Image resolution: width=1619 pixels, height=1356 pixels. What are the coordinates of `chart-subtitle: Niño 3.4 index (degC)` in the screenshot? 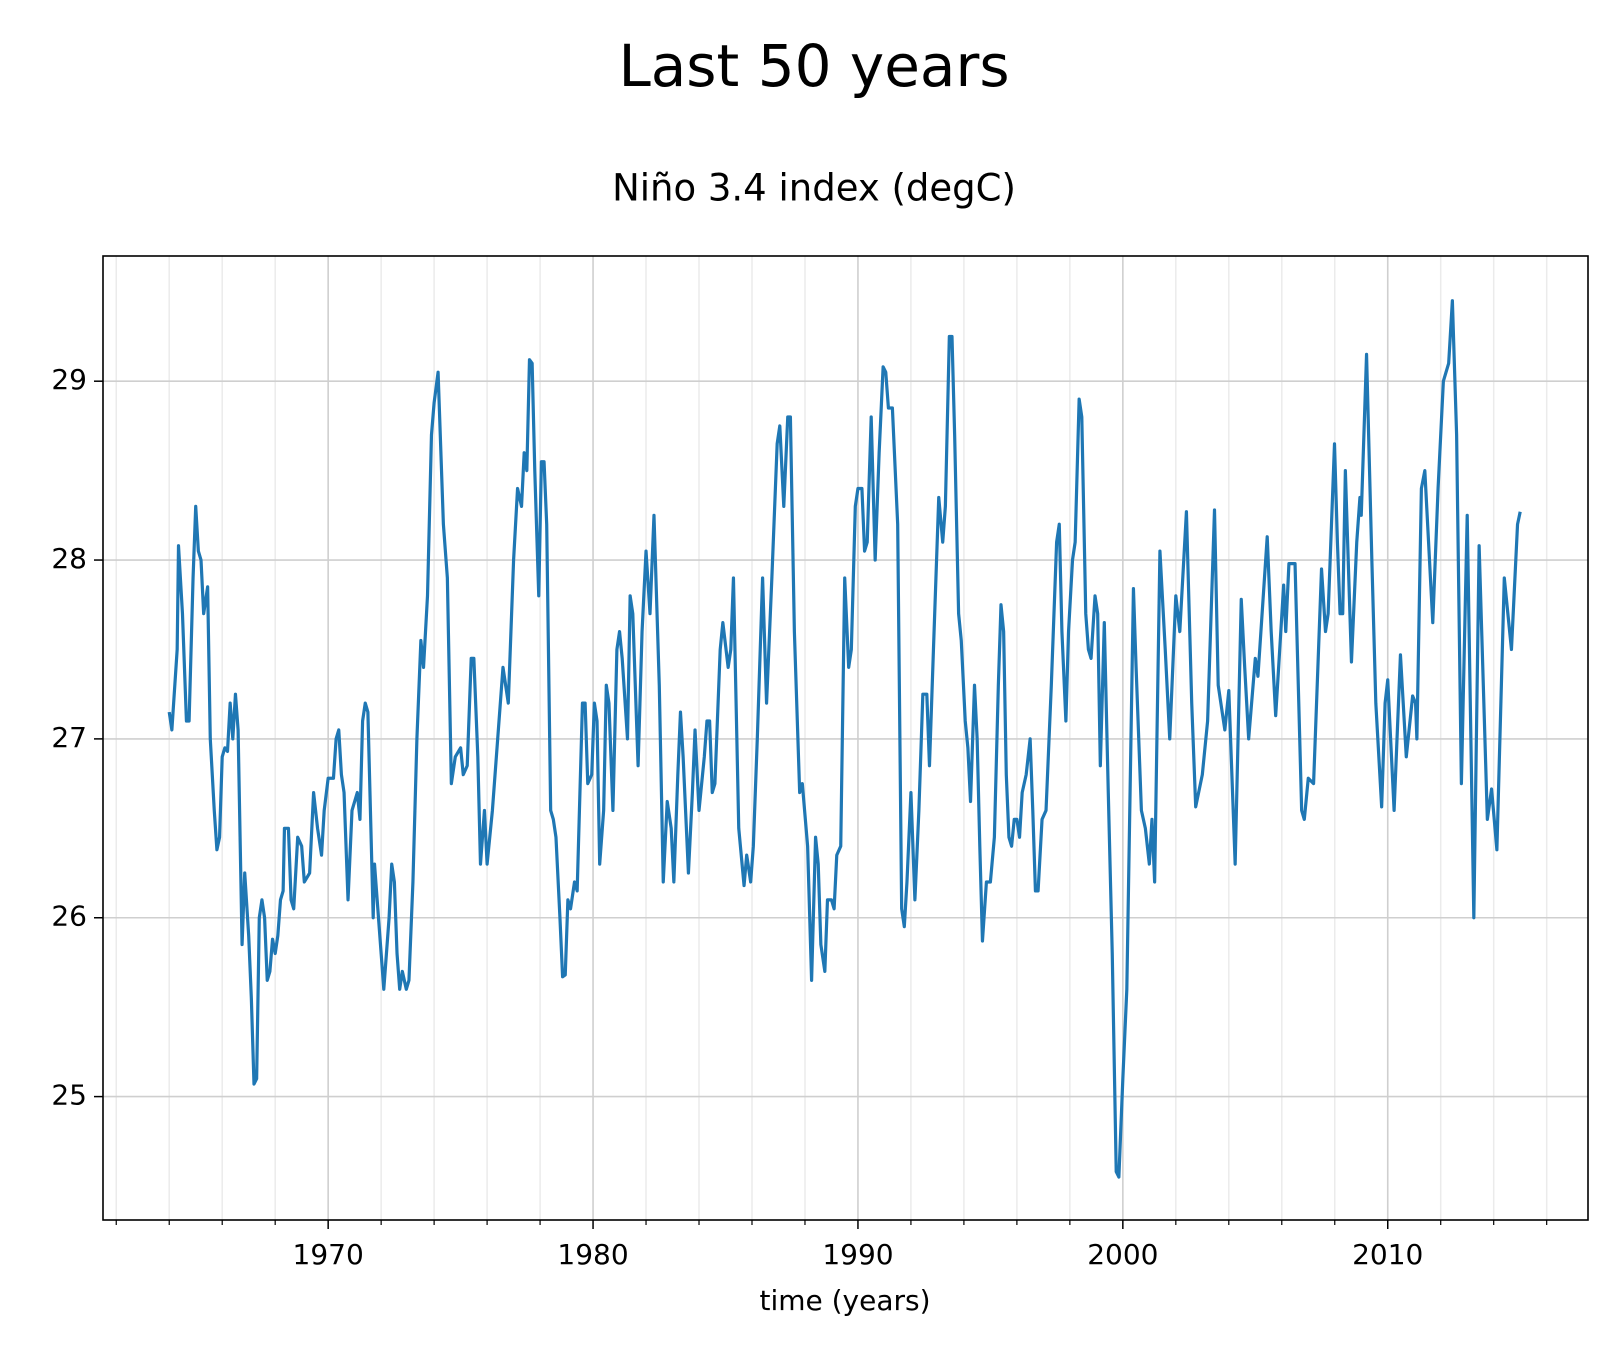 It's located at (814, 188).